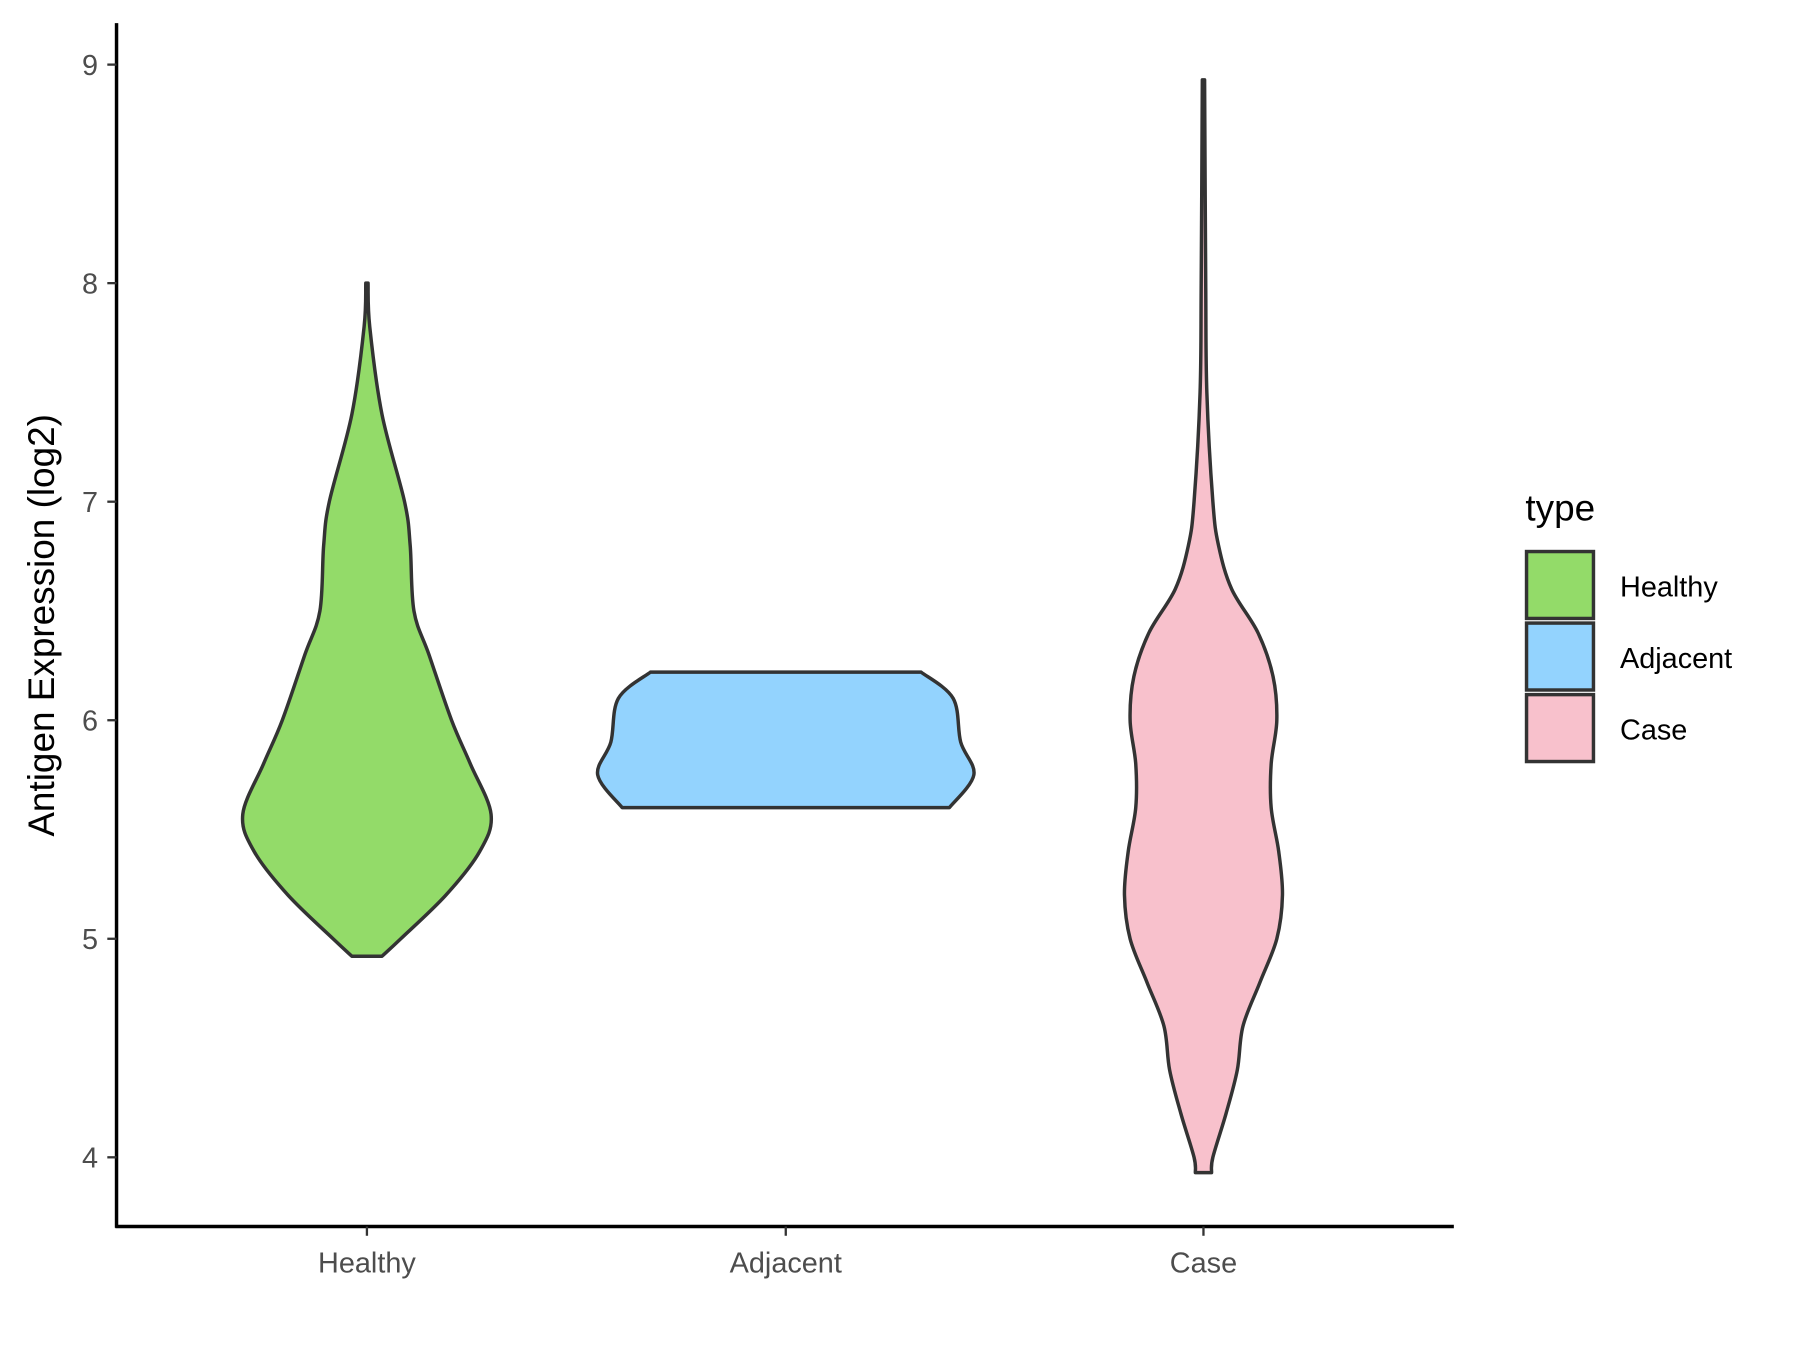 The height and width of the screenshot is (1350, 1800). Describe the element at coordinates (90, 503) in the screenshot. I see `y-tick-label: 7` at that location.